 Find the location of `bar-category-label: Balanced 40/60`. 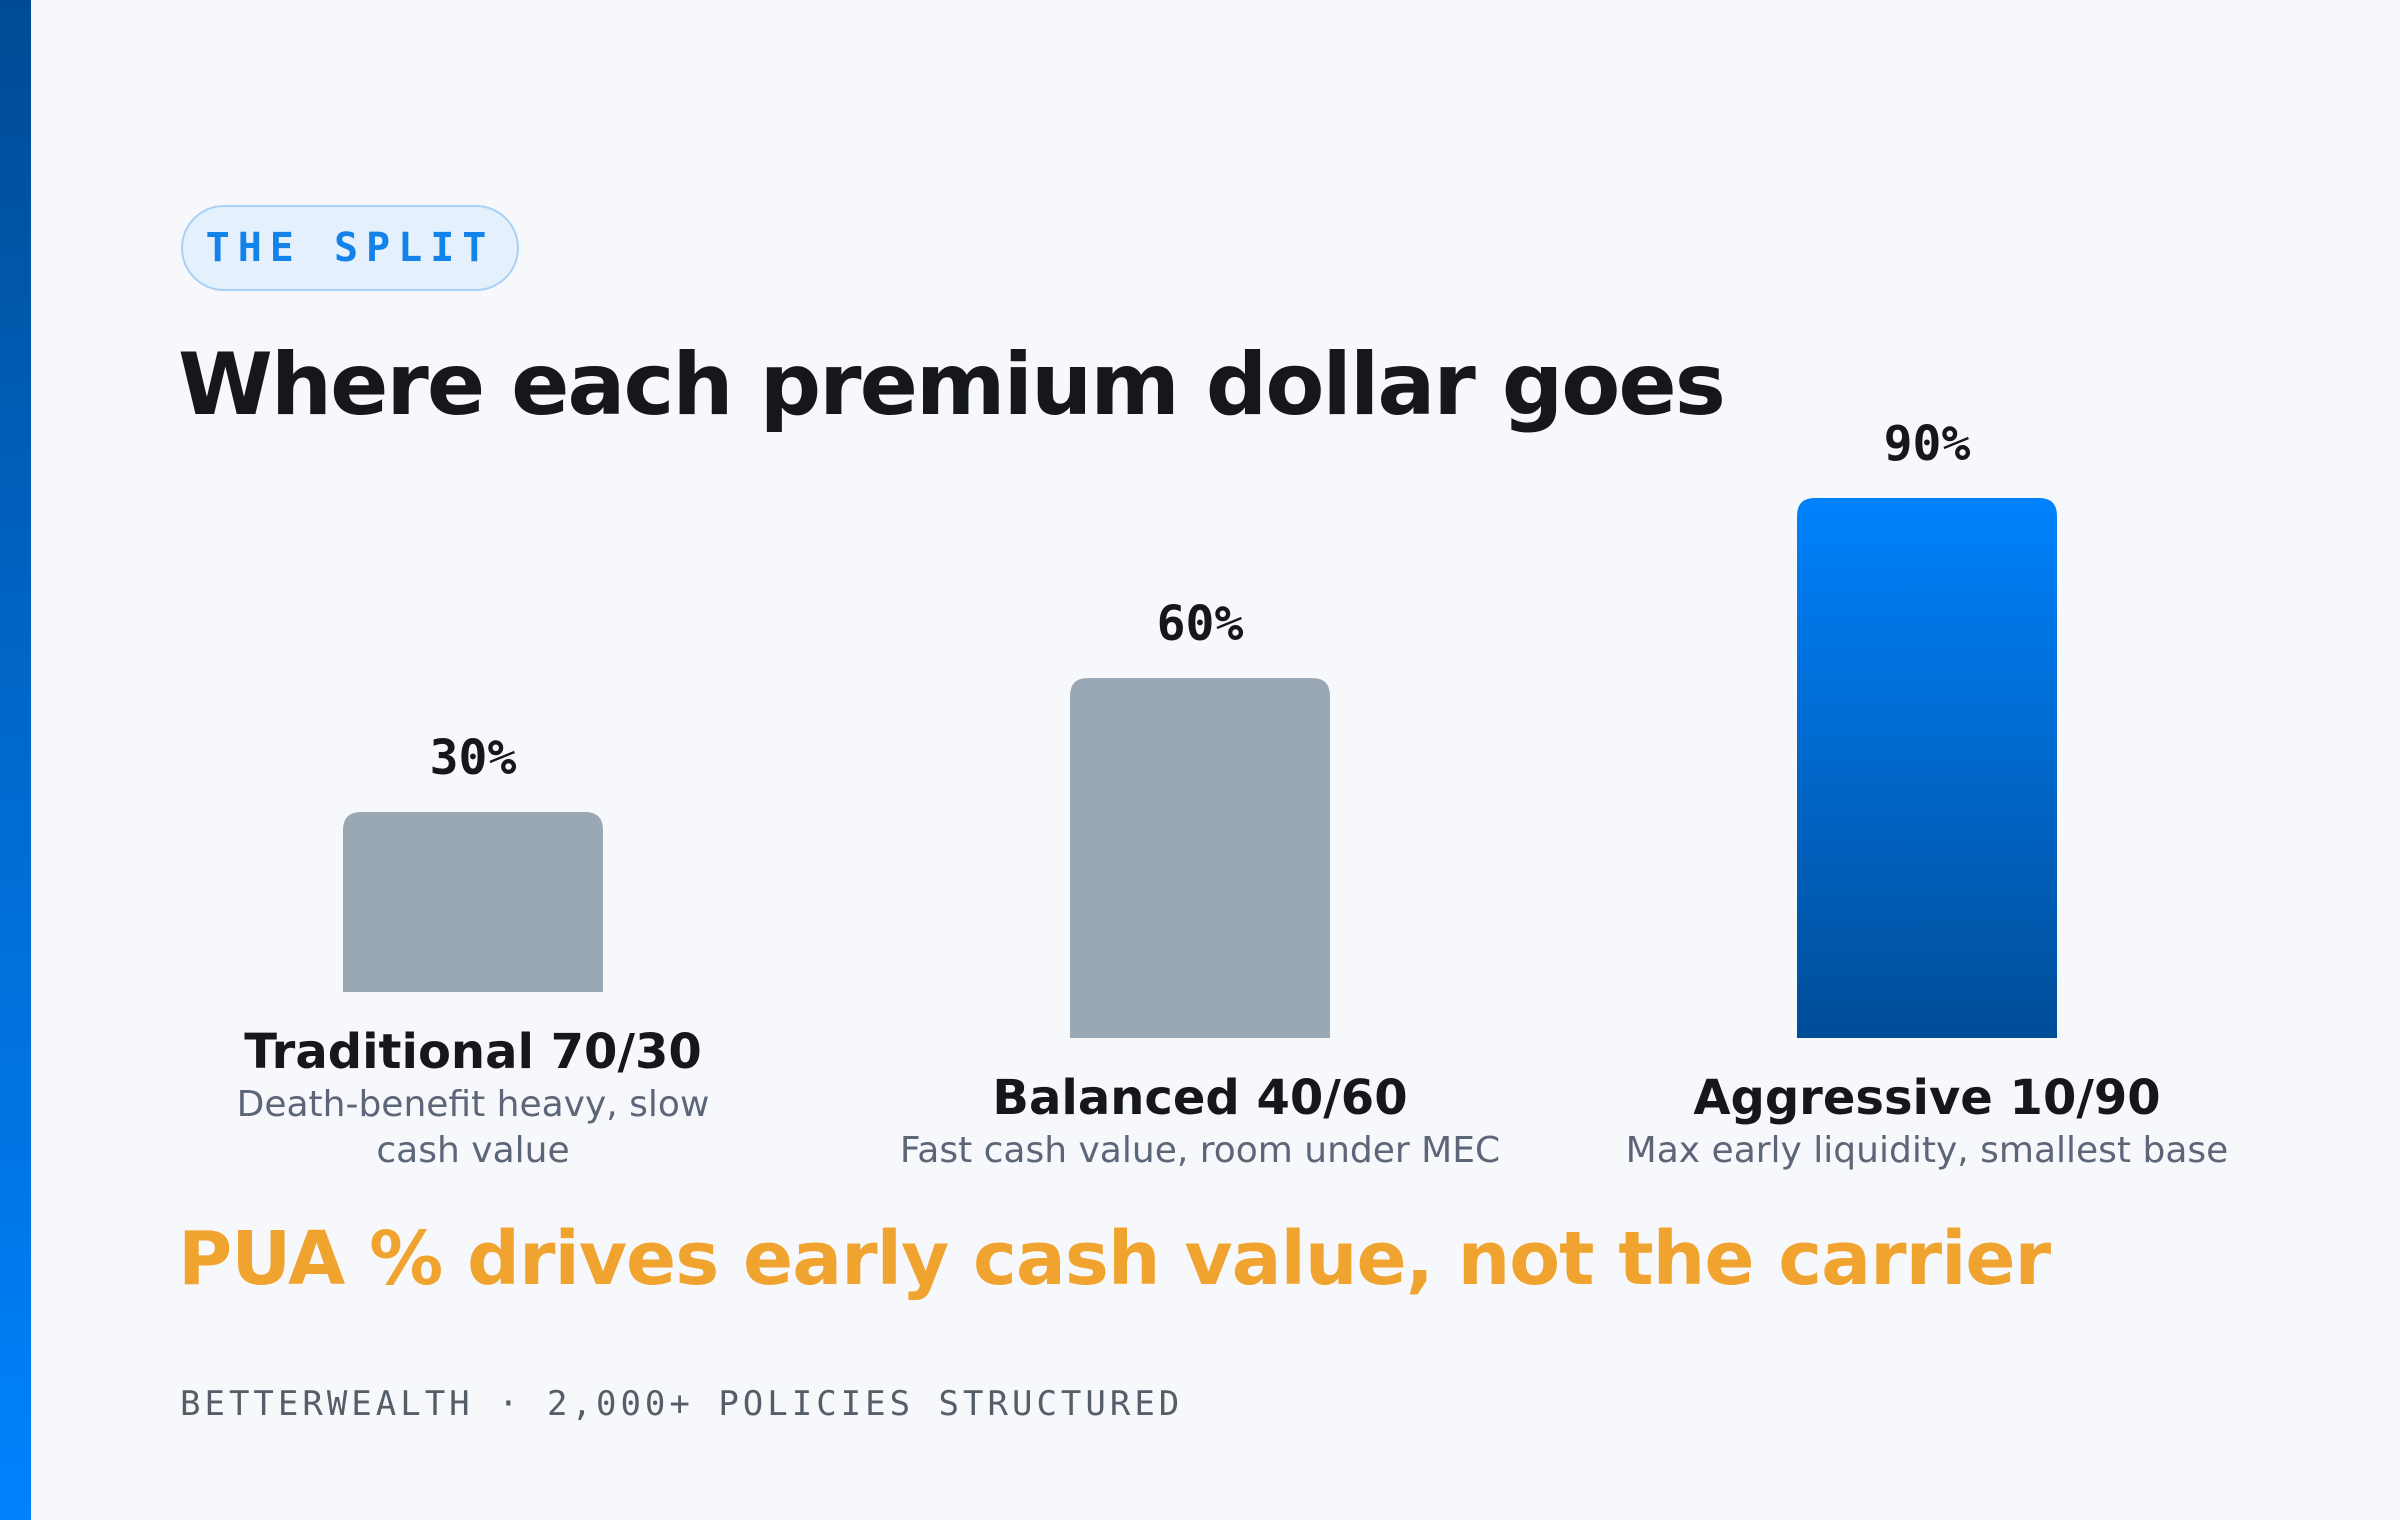

bar-category-label: Balanced 40/60 is located at coordinates (1200, 1098).